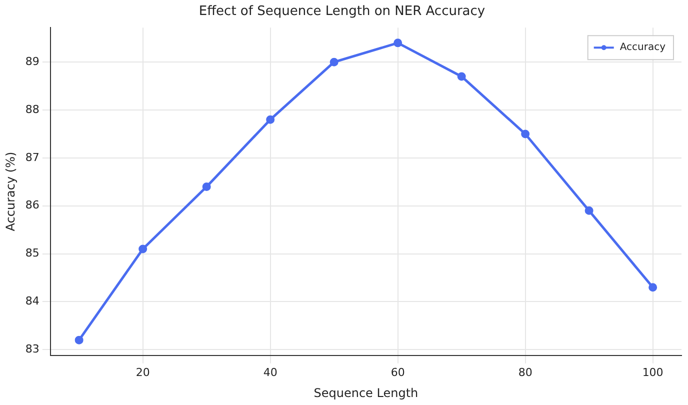 The height and width of the screenshot is (405, 688). I want to click on y-tick-label: 88, so click(32, 109).